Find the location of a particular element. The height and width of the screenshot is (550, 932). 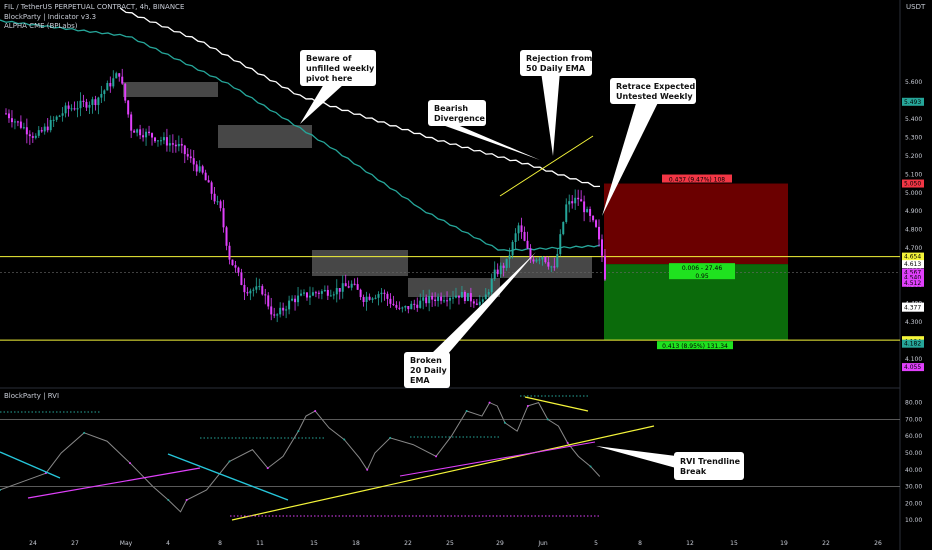

annotation-bearish-divergence-text: Divergence is located at coordinates (460, 118).